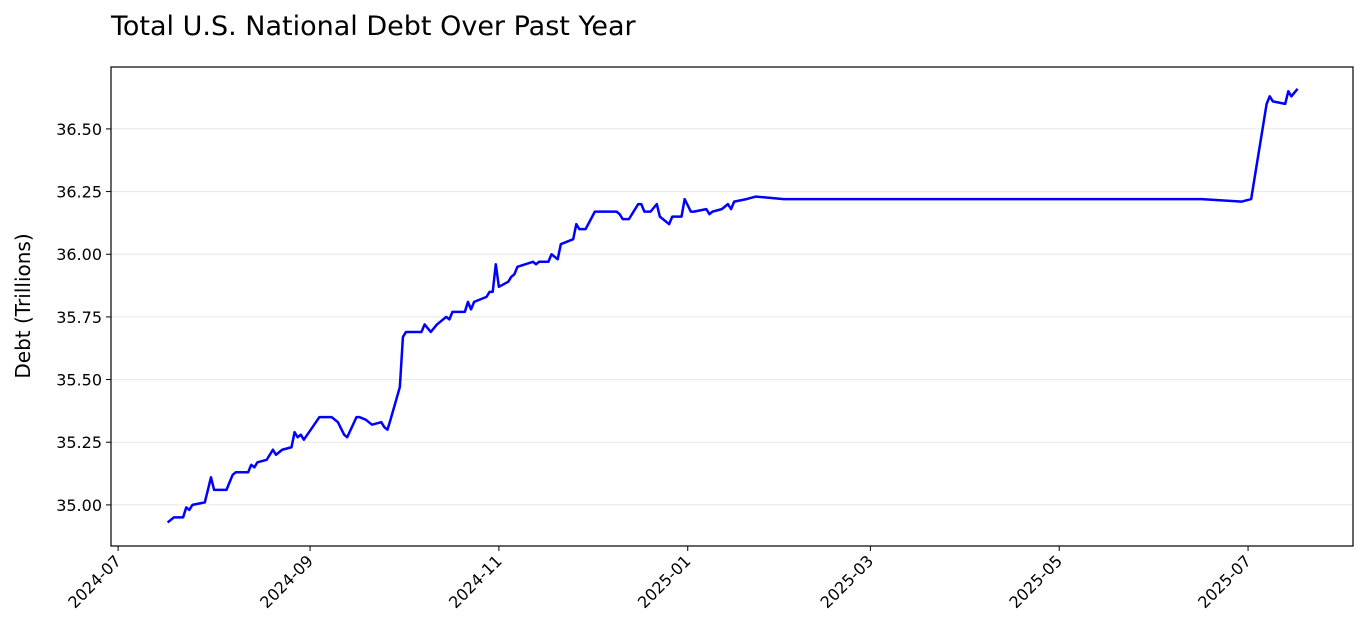 This screenshot has height=642, width=1364. Describe the element at coordinates (286, 581) in the screenshot. I see `x-tick-label: 2024-09` at that location.